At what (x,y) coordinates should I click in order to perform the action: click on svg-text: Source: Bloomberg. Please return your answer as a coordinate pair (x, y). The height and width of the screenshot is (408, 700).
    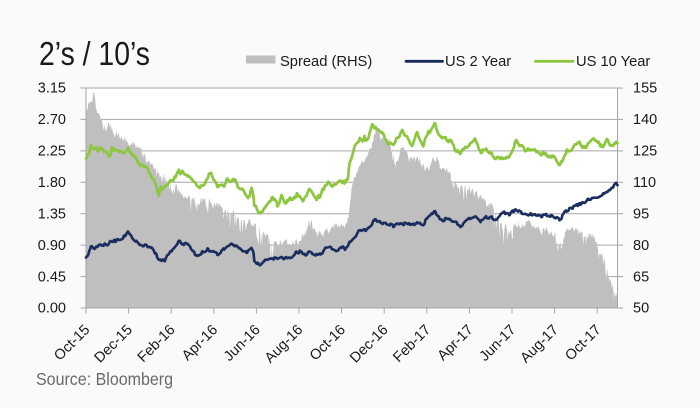
    Looking at the image, I should click on (104, 379).